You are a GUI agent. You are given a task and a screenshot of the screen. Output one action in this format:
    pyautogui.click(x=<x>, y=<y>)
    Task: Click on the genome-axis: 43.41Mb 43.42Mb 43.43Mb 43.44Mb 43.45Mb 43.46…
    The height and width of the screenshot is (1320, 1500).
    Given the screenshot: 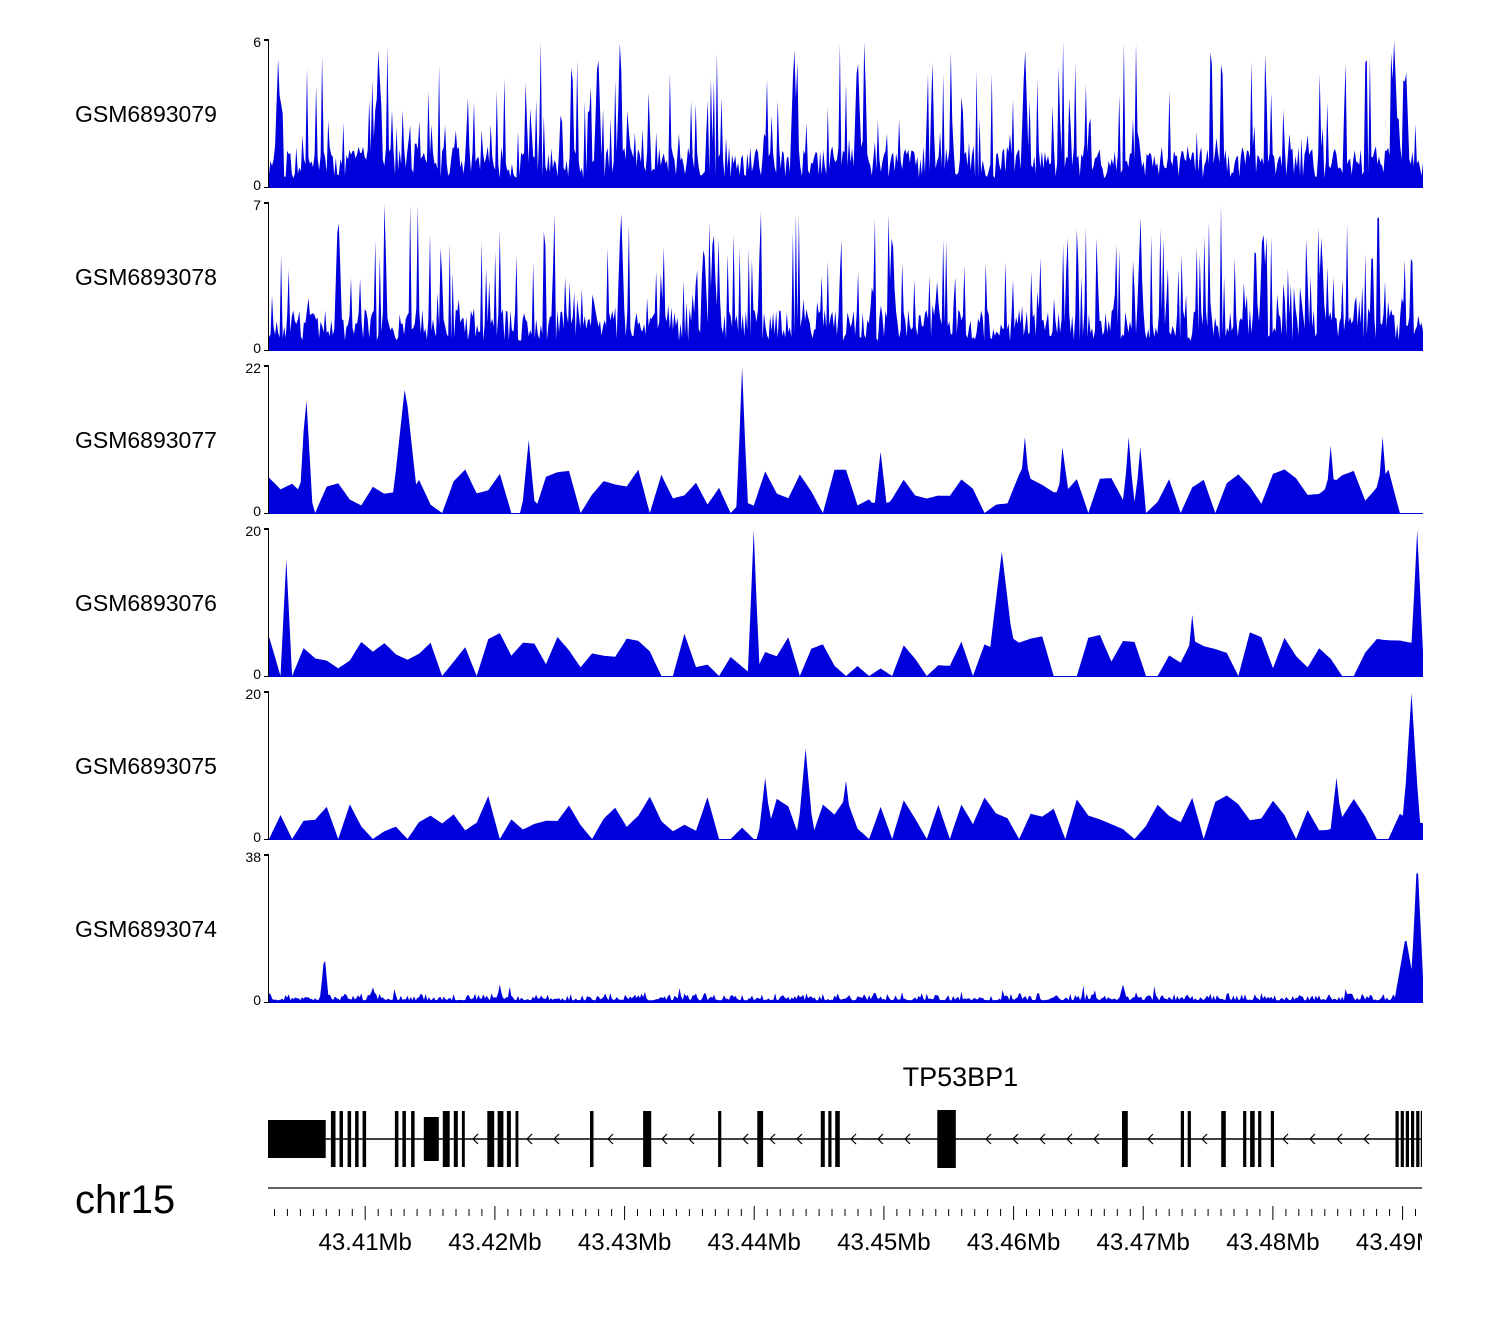 What is the action you would take?
    pyautogui.click(x=845, y=1226)
    